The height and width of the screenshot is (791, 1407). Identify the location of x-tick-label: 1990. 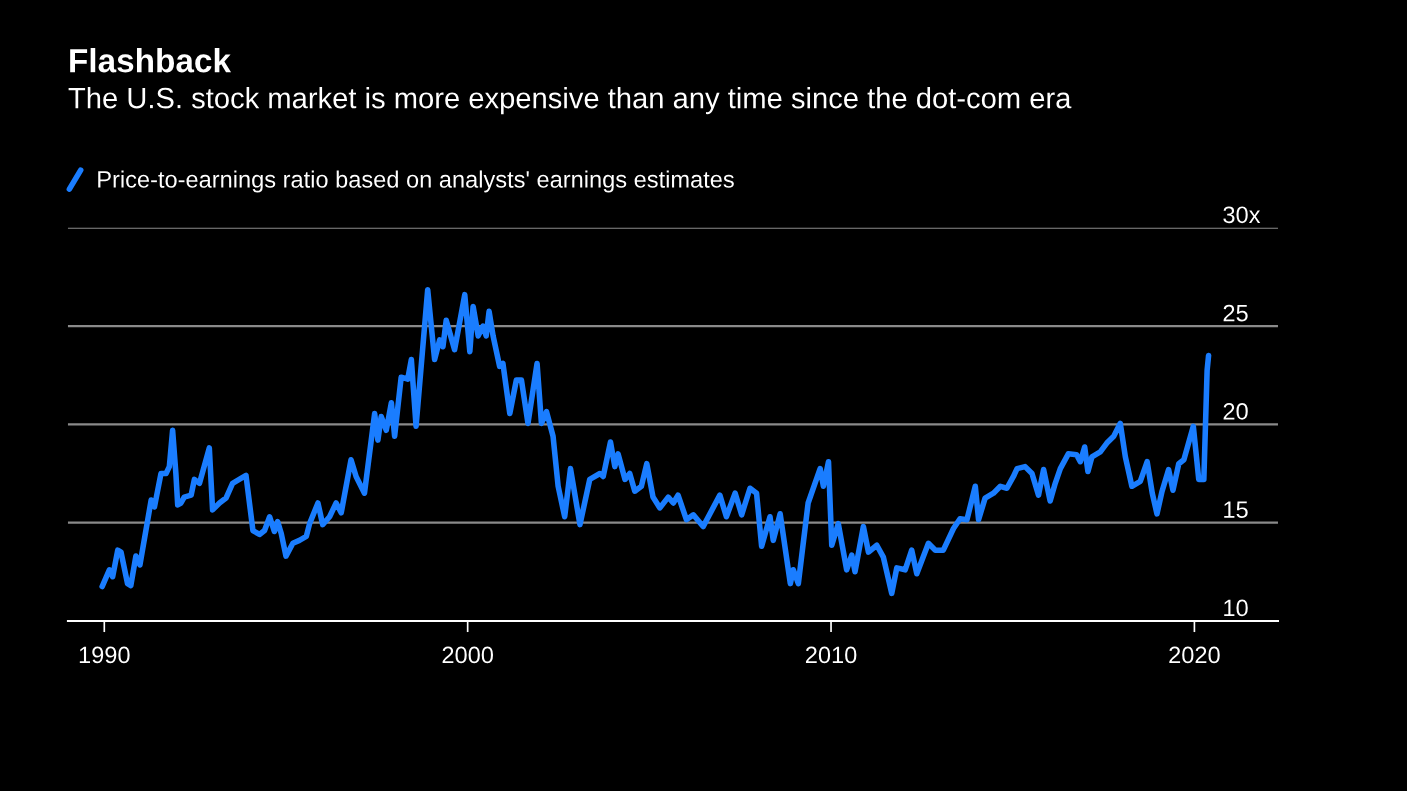
(104, 655).